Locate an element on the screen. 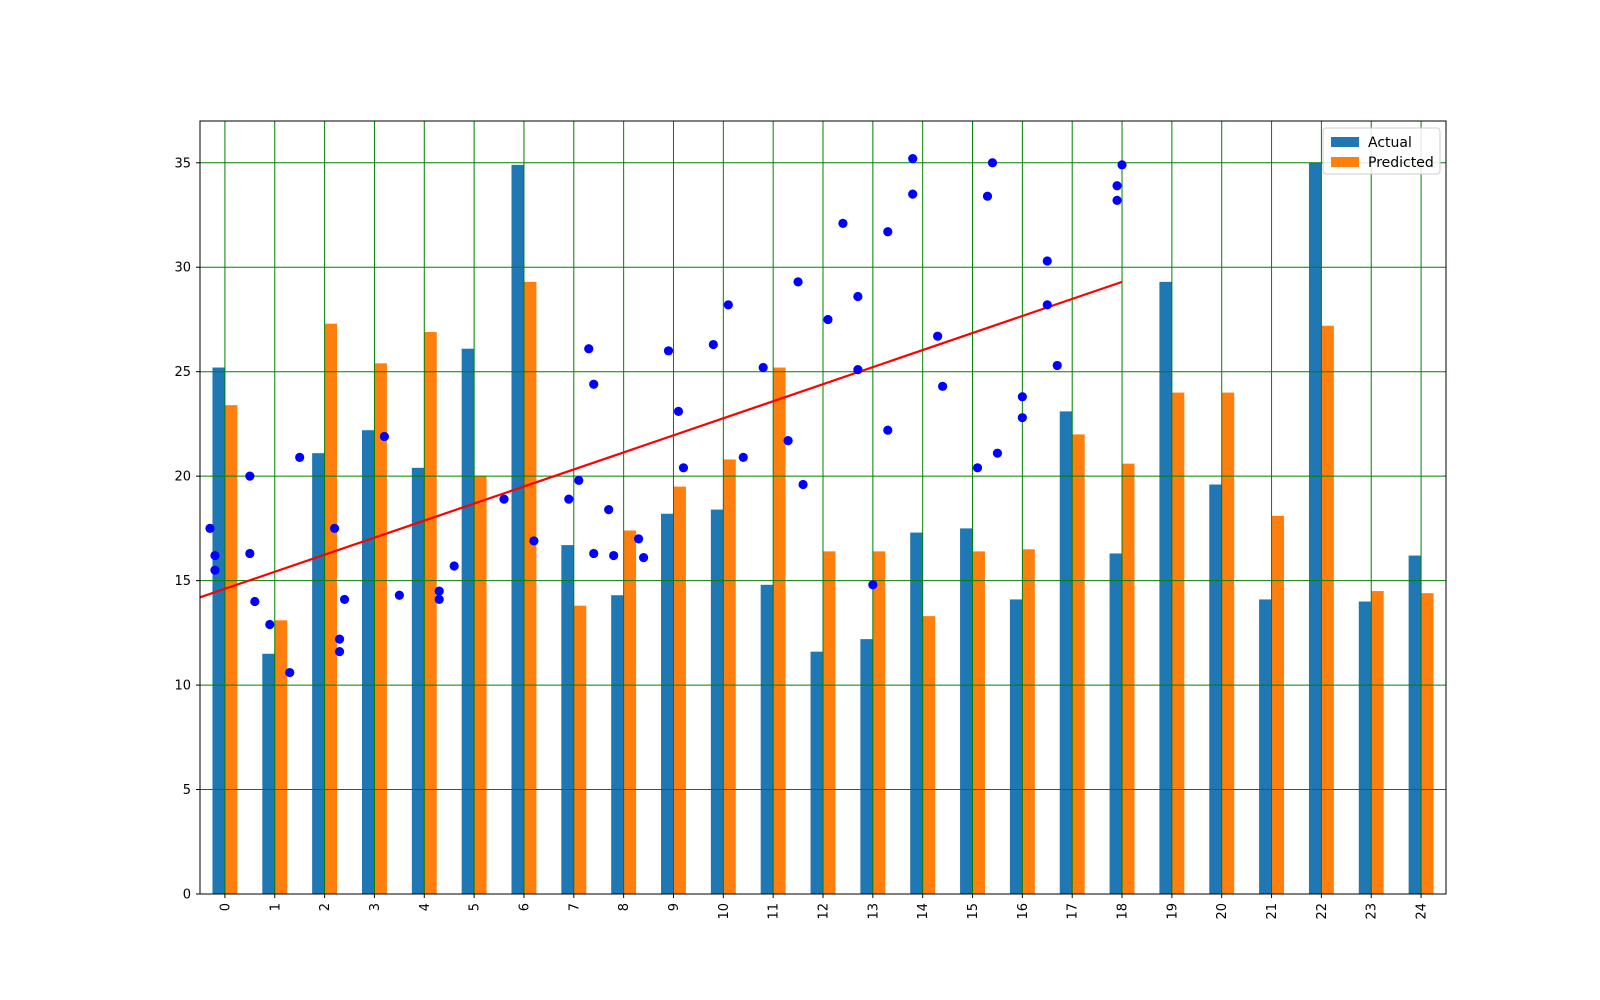 The image size is (1600, 1000). y-tick-label-30: 30 is located at coordinates (182, 268).